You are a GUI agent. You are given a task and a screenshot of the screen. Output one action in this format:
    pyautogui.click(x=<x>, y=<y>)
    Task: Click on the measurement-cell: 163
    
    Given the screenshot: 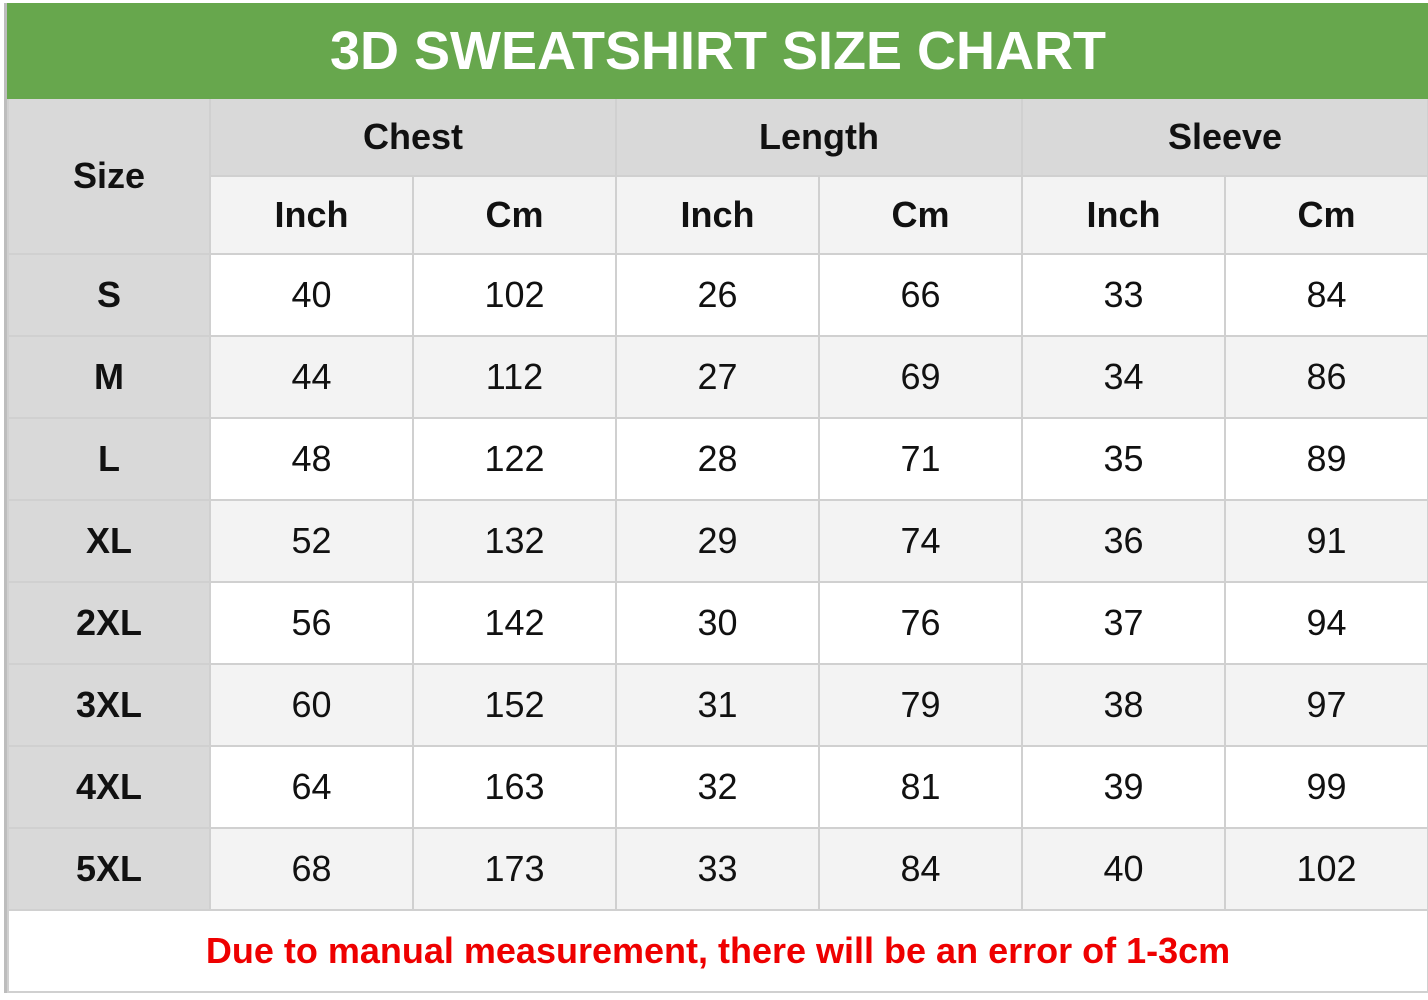 What is the action you would take?
    pyautogui.click(x=514, y=787)
    